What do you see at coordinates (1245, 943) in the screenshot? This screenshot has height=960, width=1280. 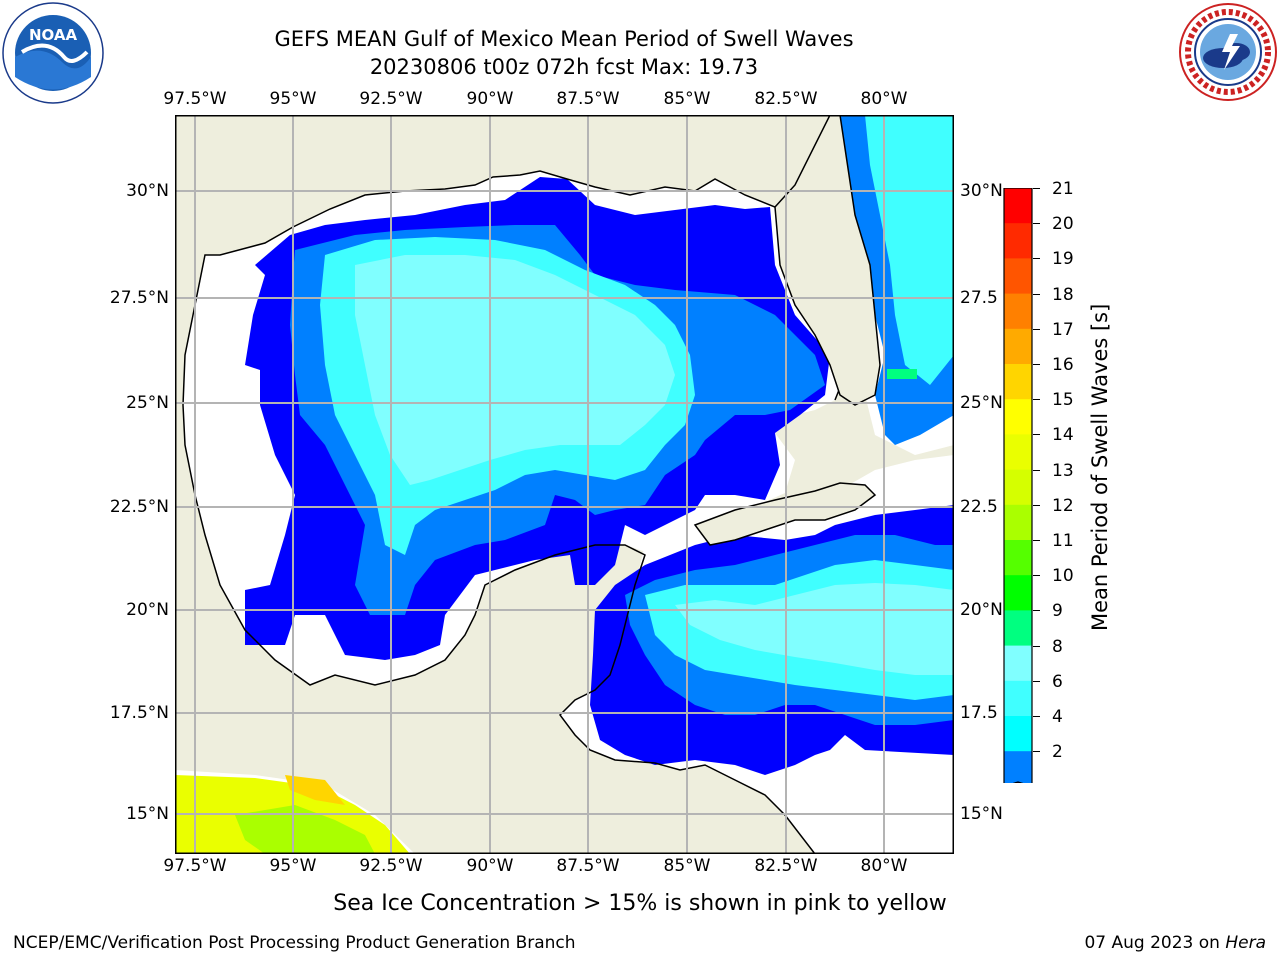 I see `footer-host: Hera` at bounding box center [1245, 943].